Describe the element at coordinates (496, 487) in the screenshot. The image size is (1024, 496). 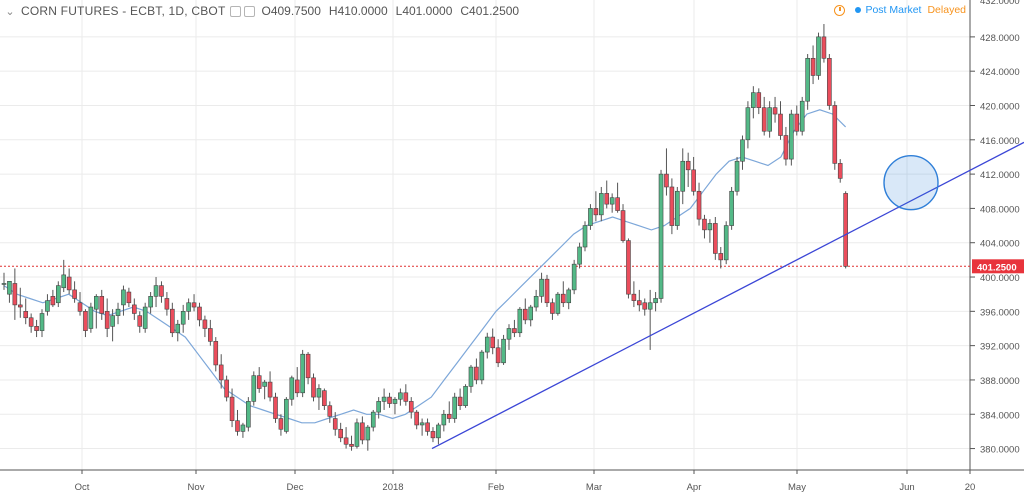
I see `x-tick-label: Feb` at that location.